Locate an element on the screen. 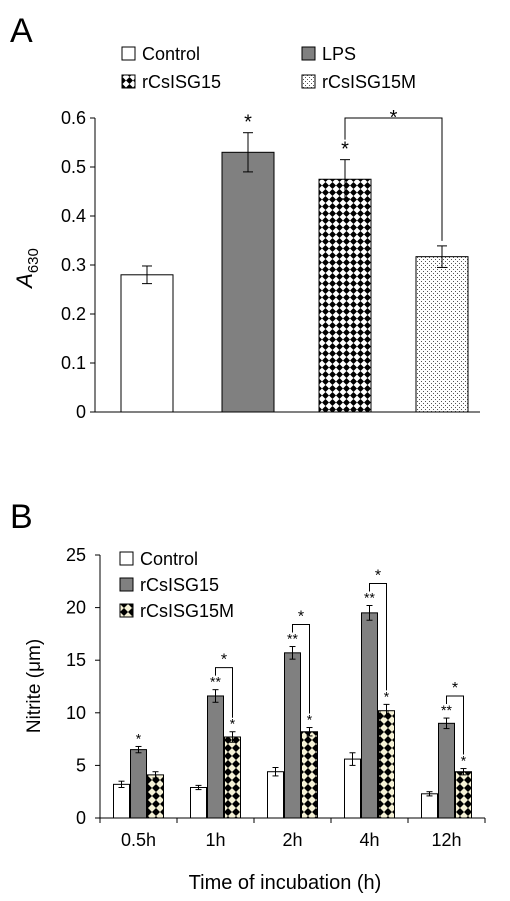 This screenshot has width=510, height=901. y-tick-label-2: 10 is located at coordinates (76, 713).